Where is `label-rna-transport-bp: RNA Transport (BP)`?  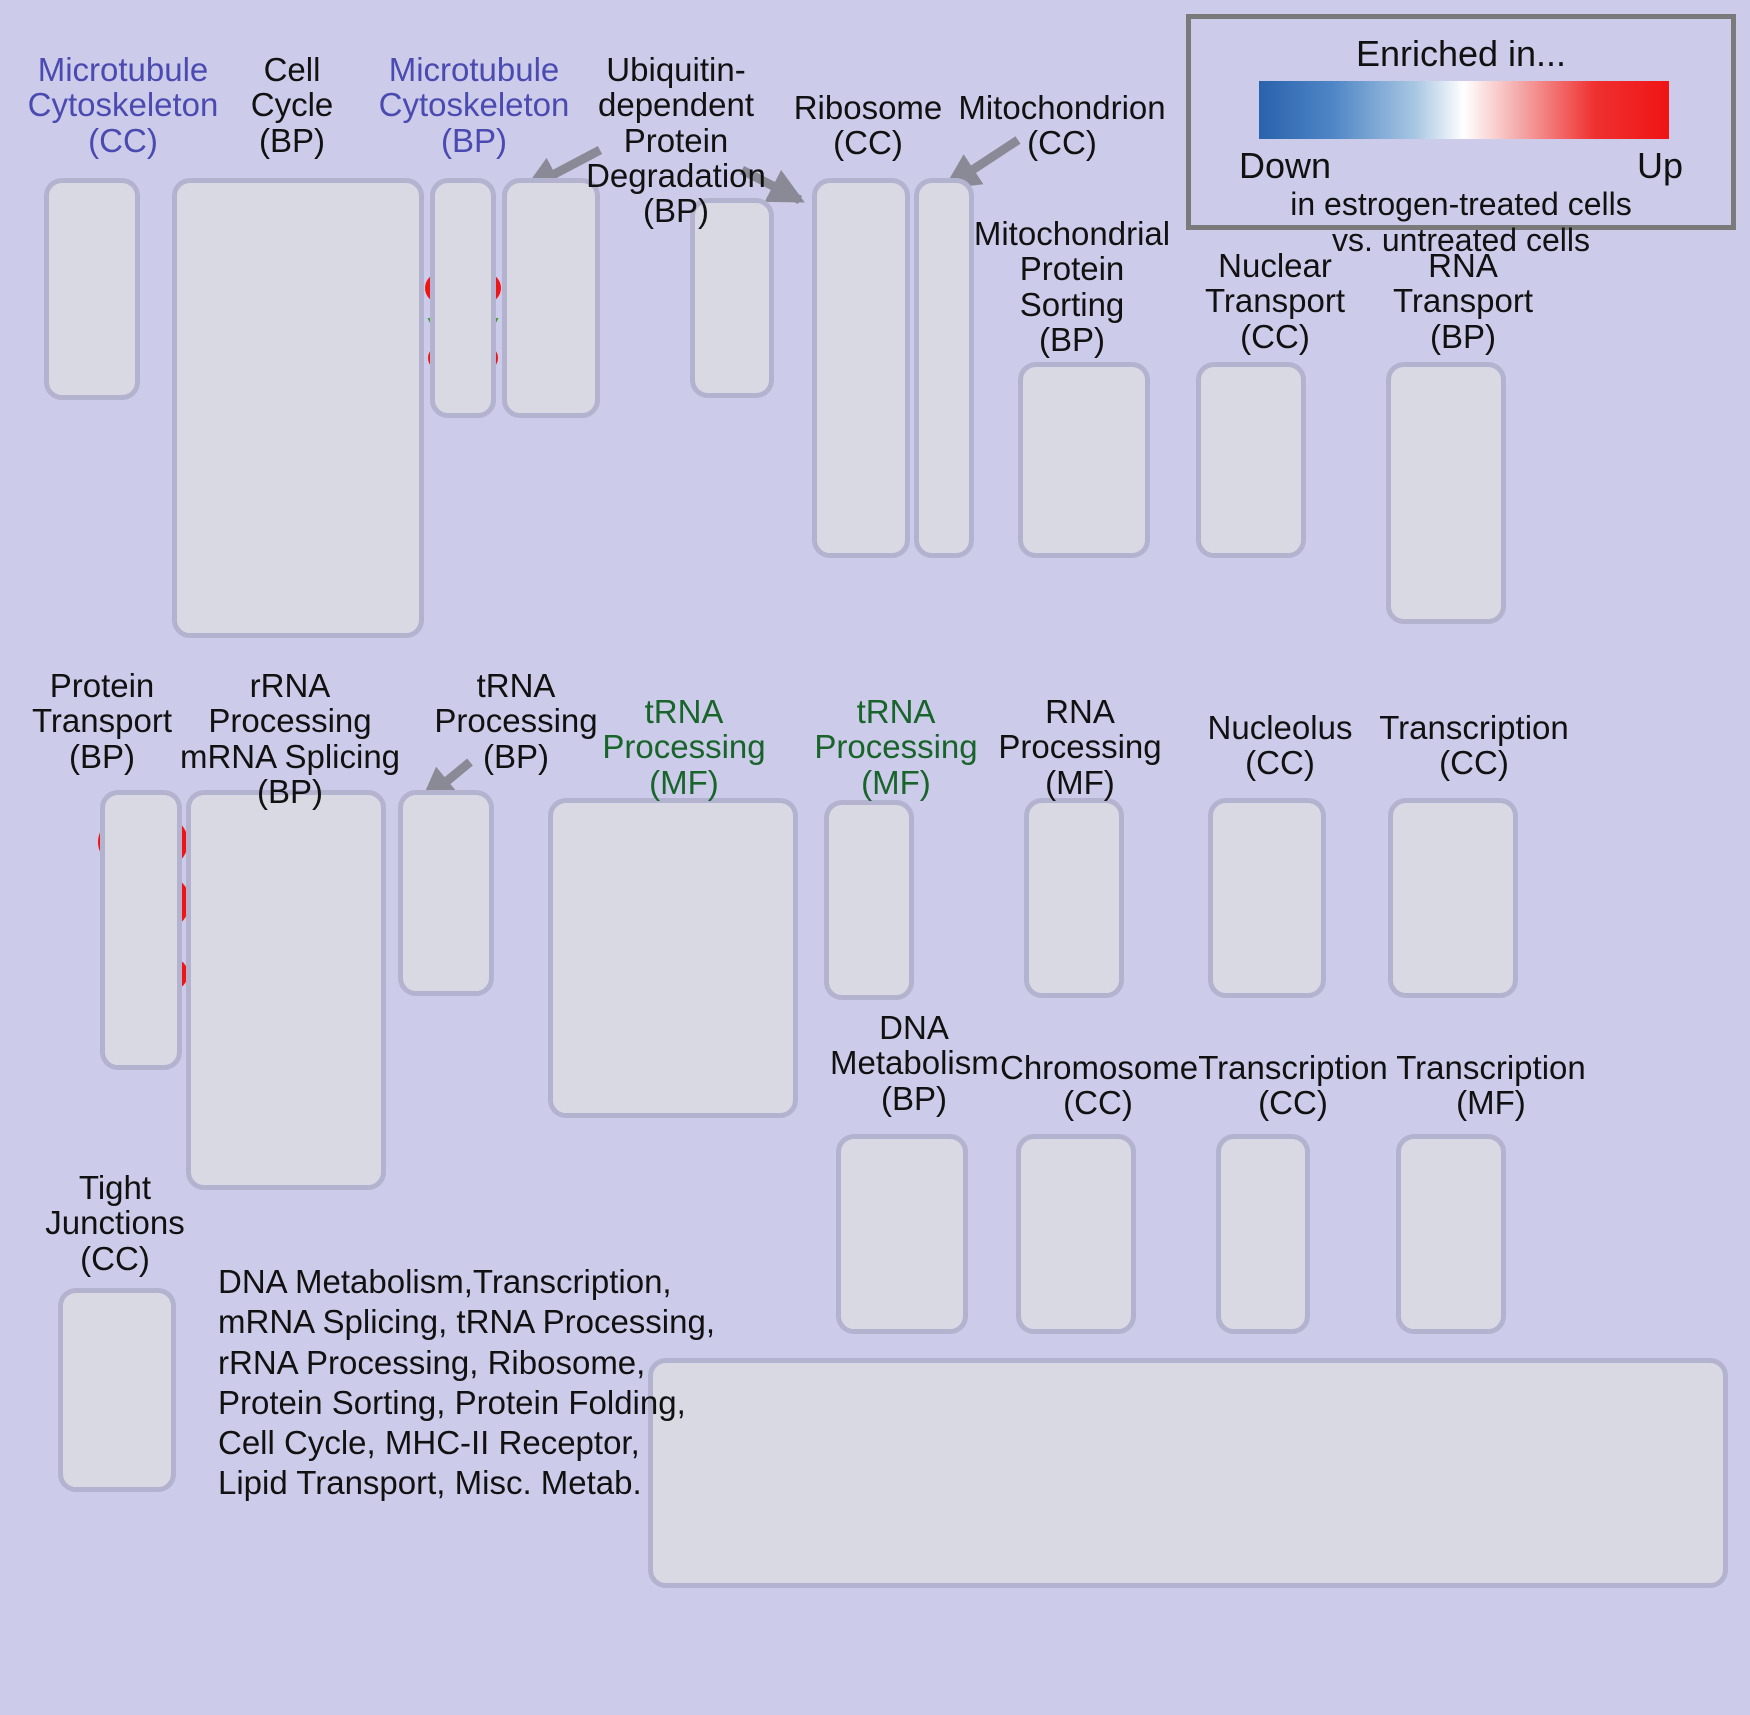
label-rna-transport-bp: RNA Transport (BP) is located at coordinates (1463, 301).